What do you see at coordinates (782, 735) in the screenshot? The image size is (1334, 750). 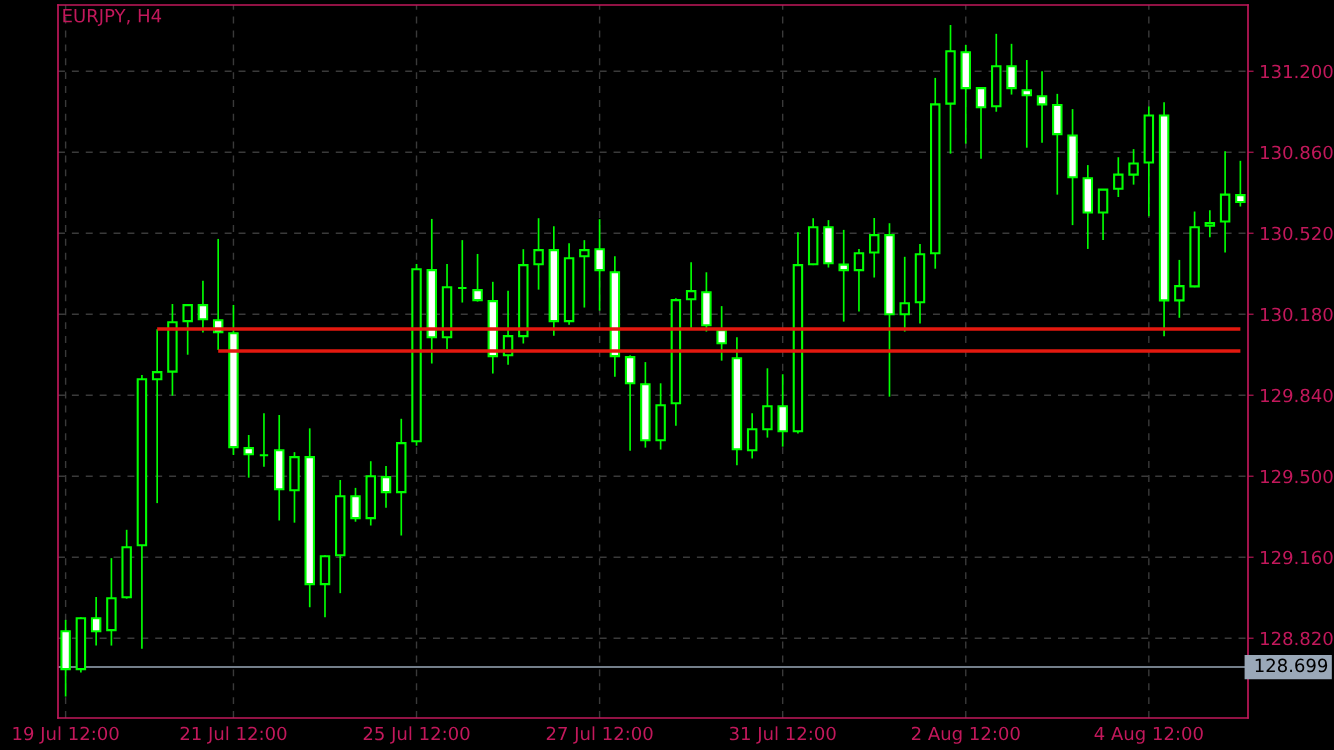 I see `x-tick-label: 31 Jul 12:00` at bounding box center [782, 735].